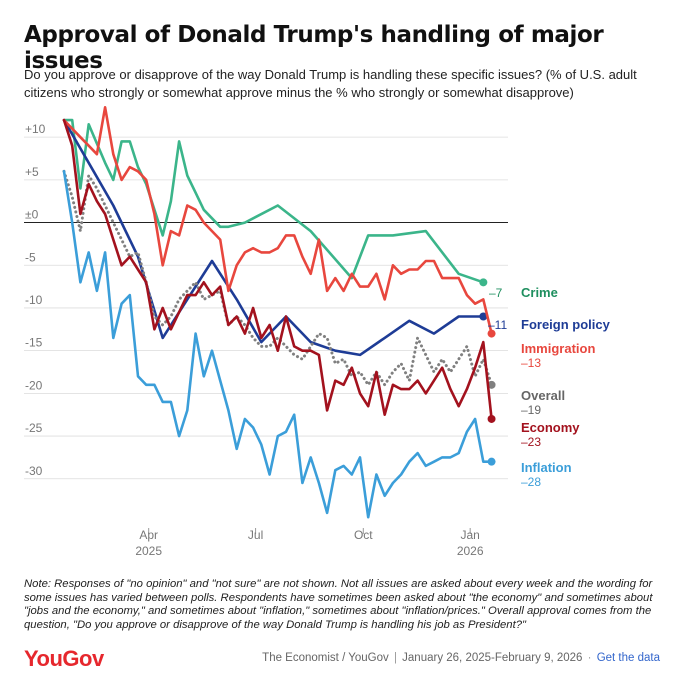  Describe the element at coordinates (363, 535) in the screenshot. I see `x-tick-label: Oct` at that location.